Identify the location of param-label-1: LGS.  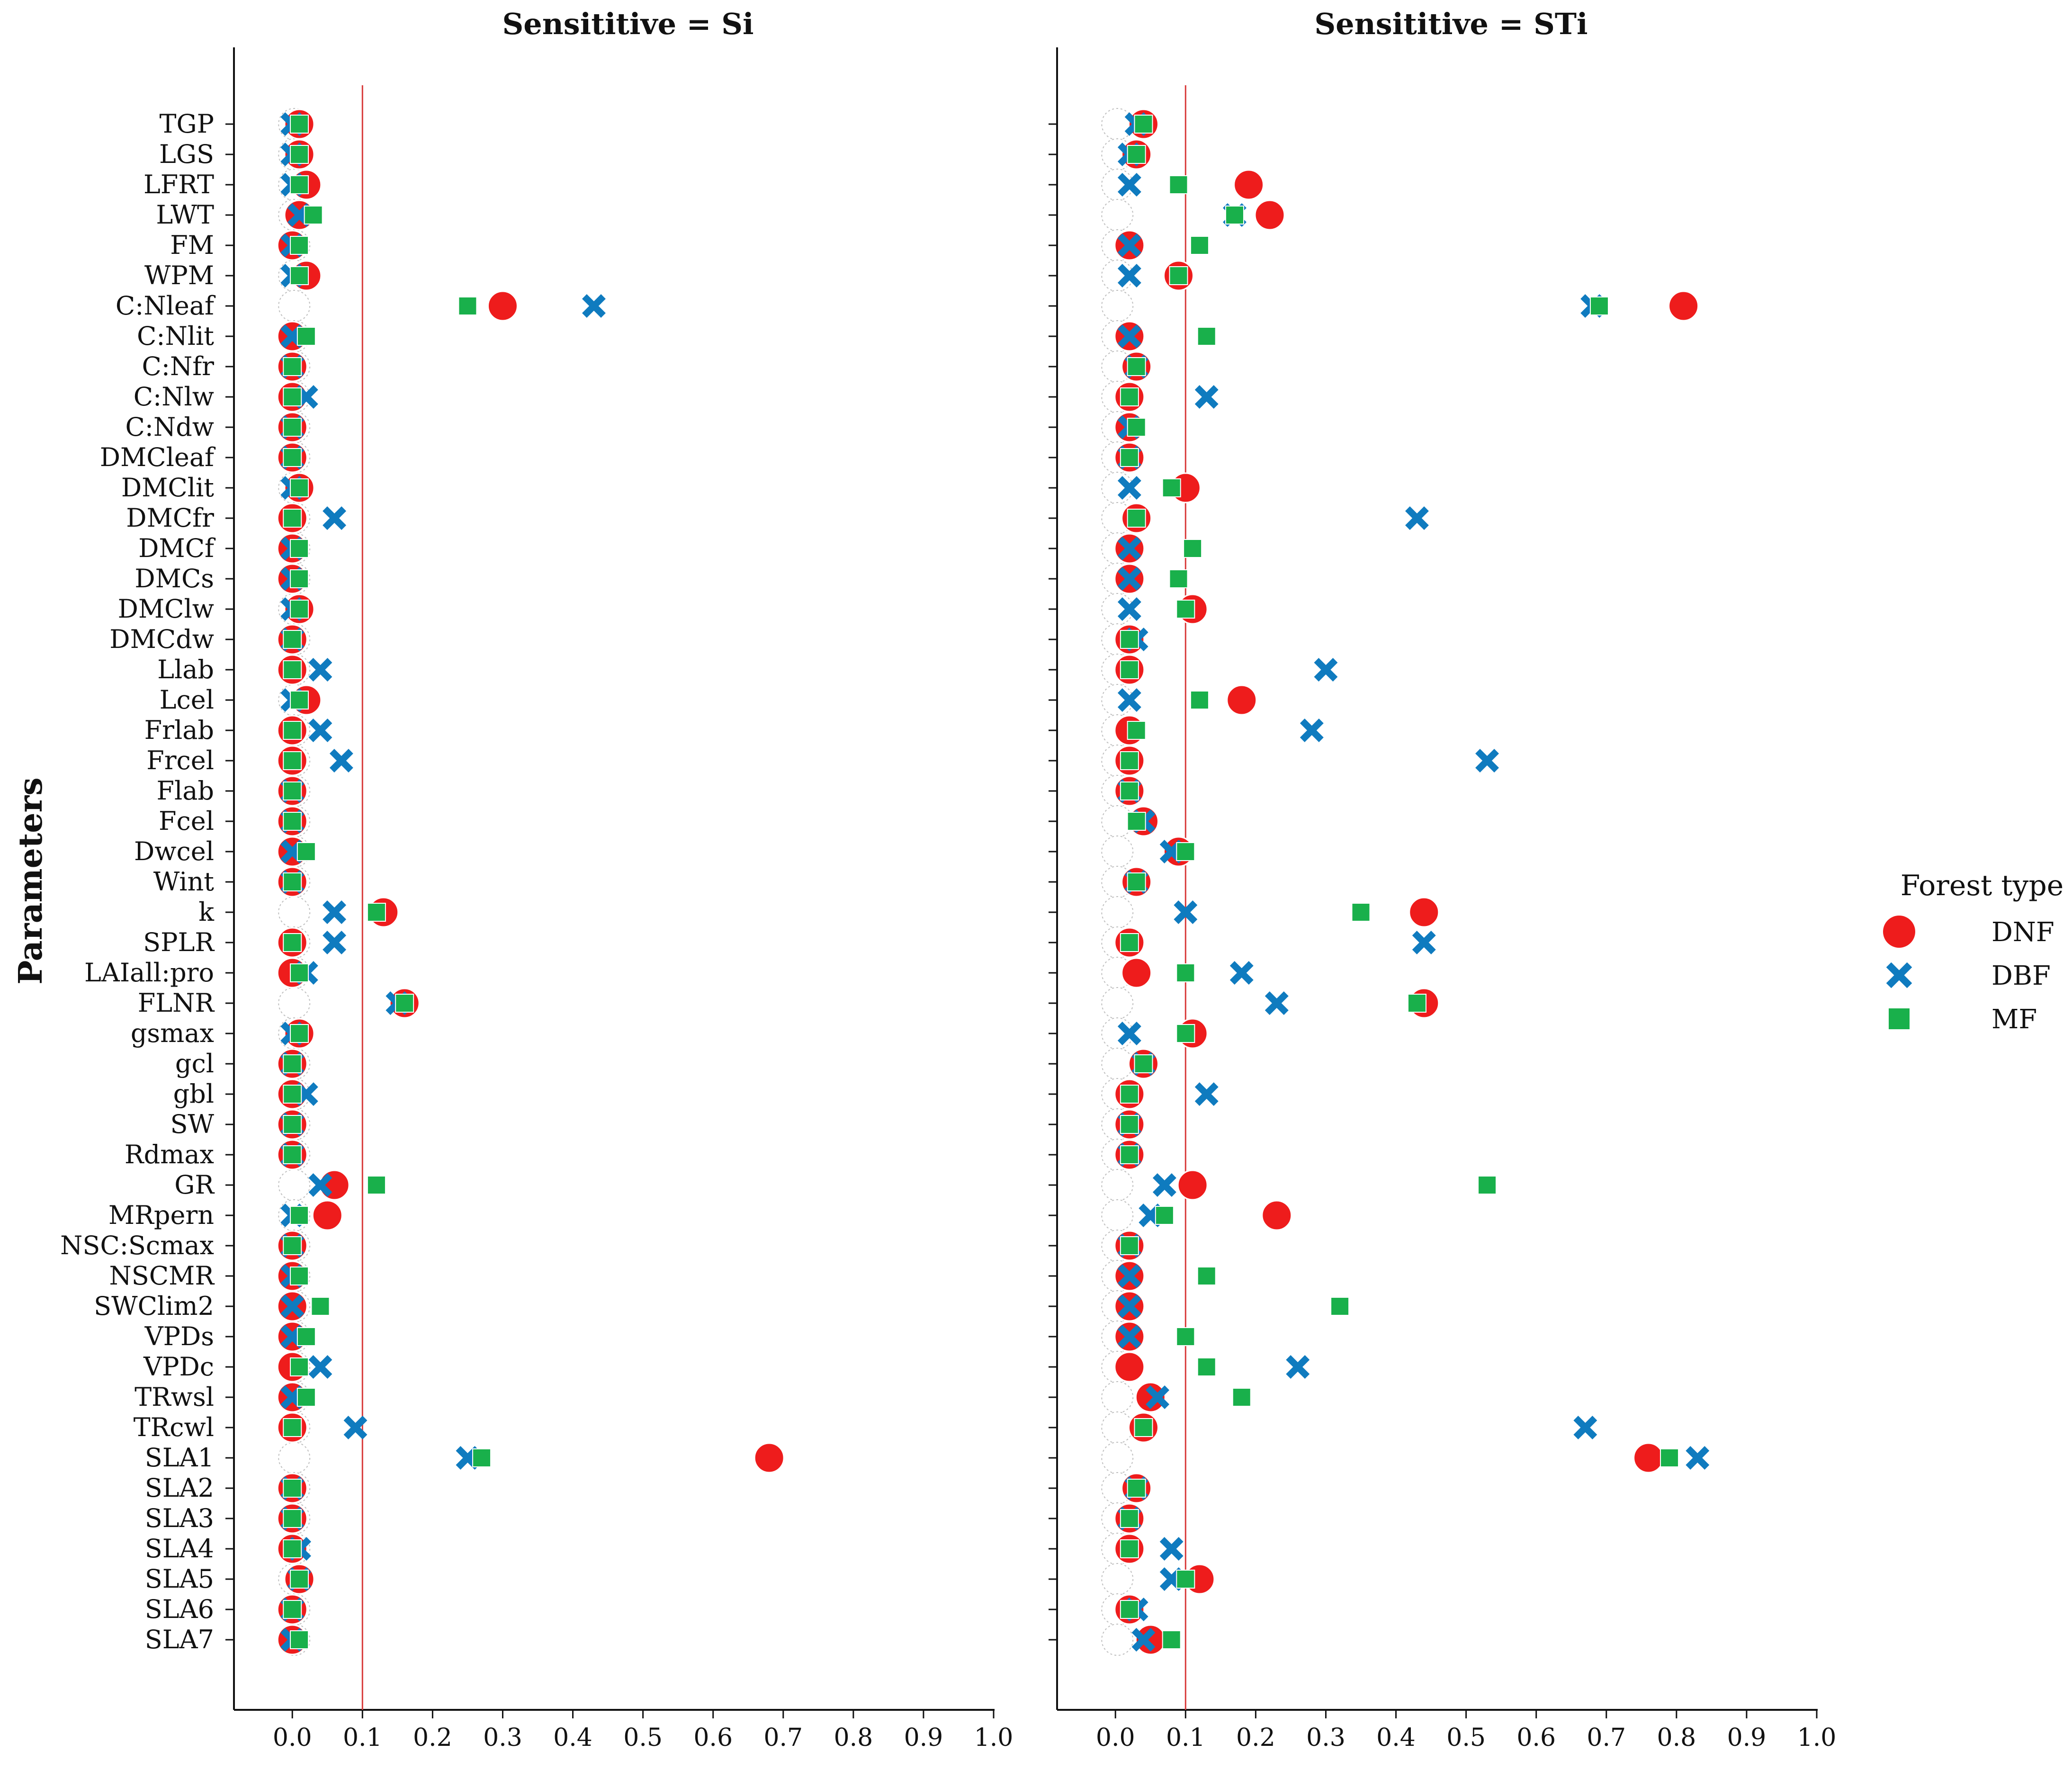
(186, 154).